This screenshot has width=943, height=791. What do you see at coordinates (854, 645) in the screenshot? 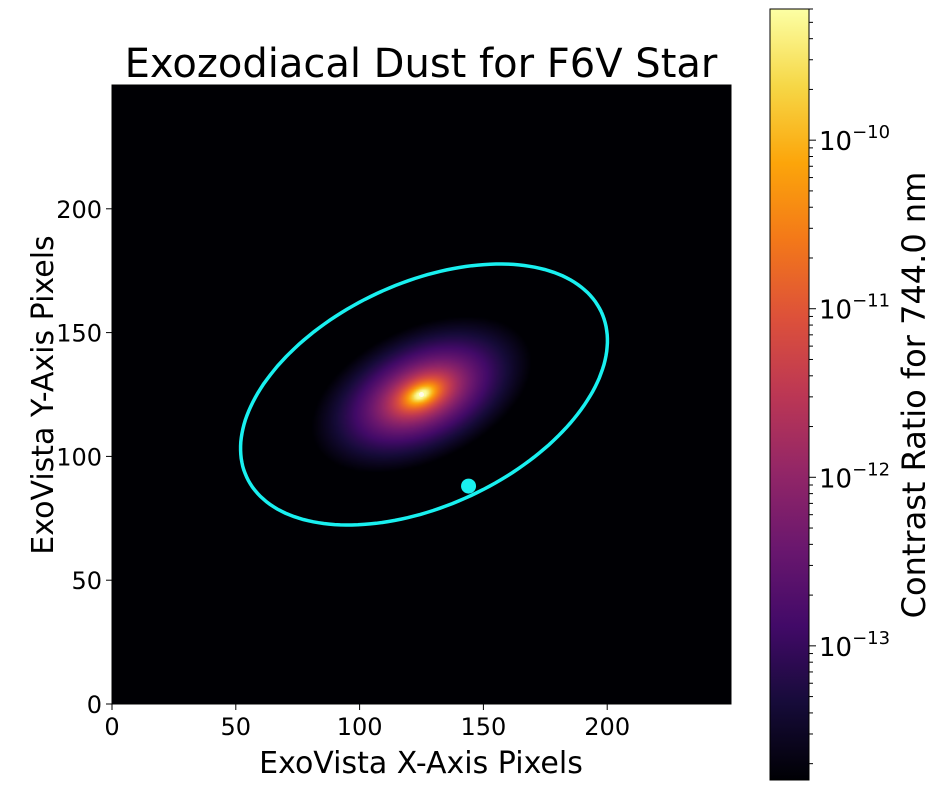
I see `colorbar-tick-label: 10−13` at bounding box center [854, 645].